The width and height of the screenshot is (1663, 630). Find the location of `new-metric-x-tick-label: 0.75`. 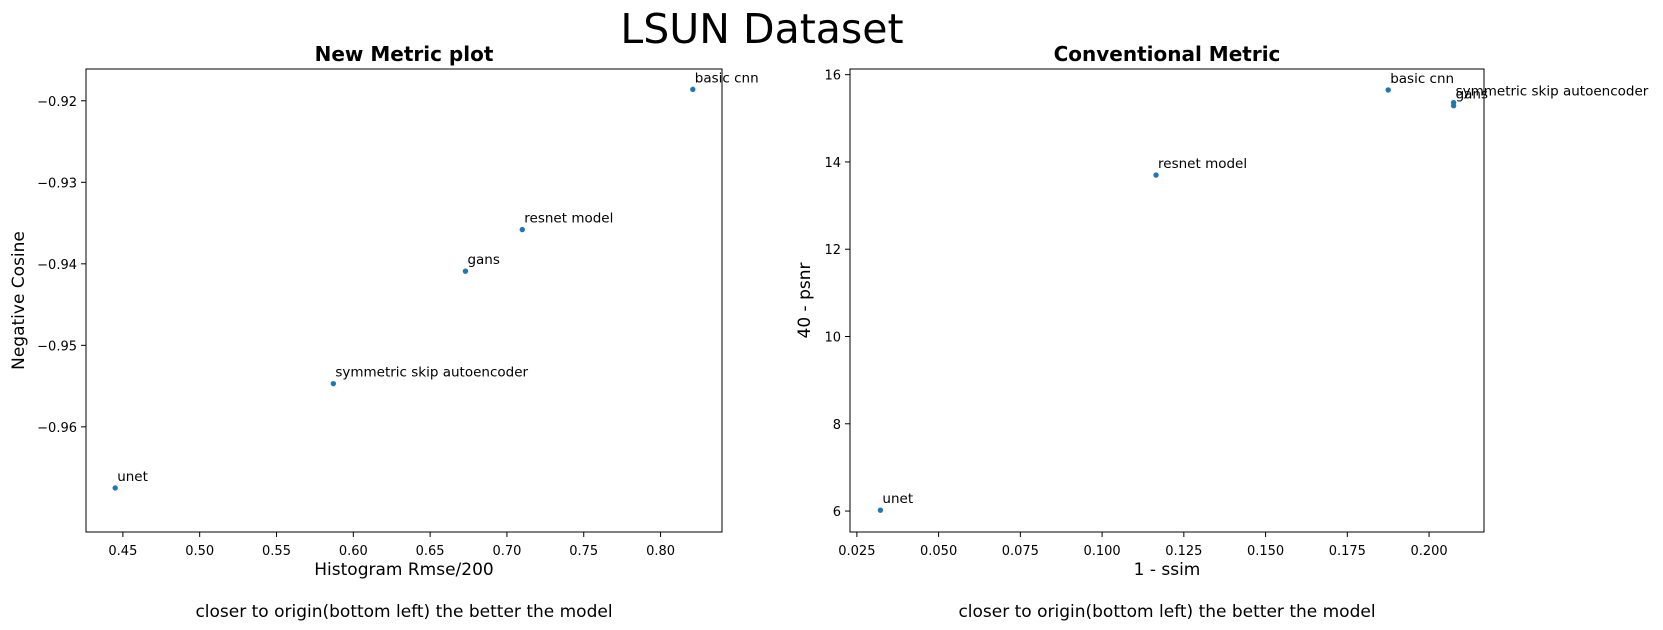

new-metric-x-tick-label: 0.75 is located at coordinates (583, 551).